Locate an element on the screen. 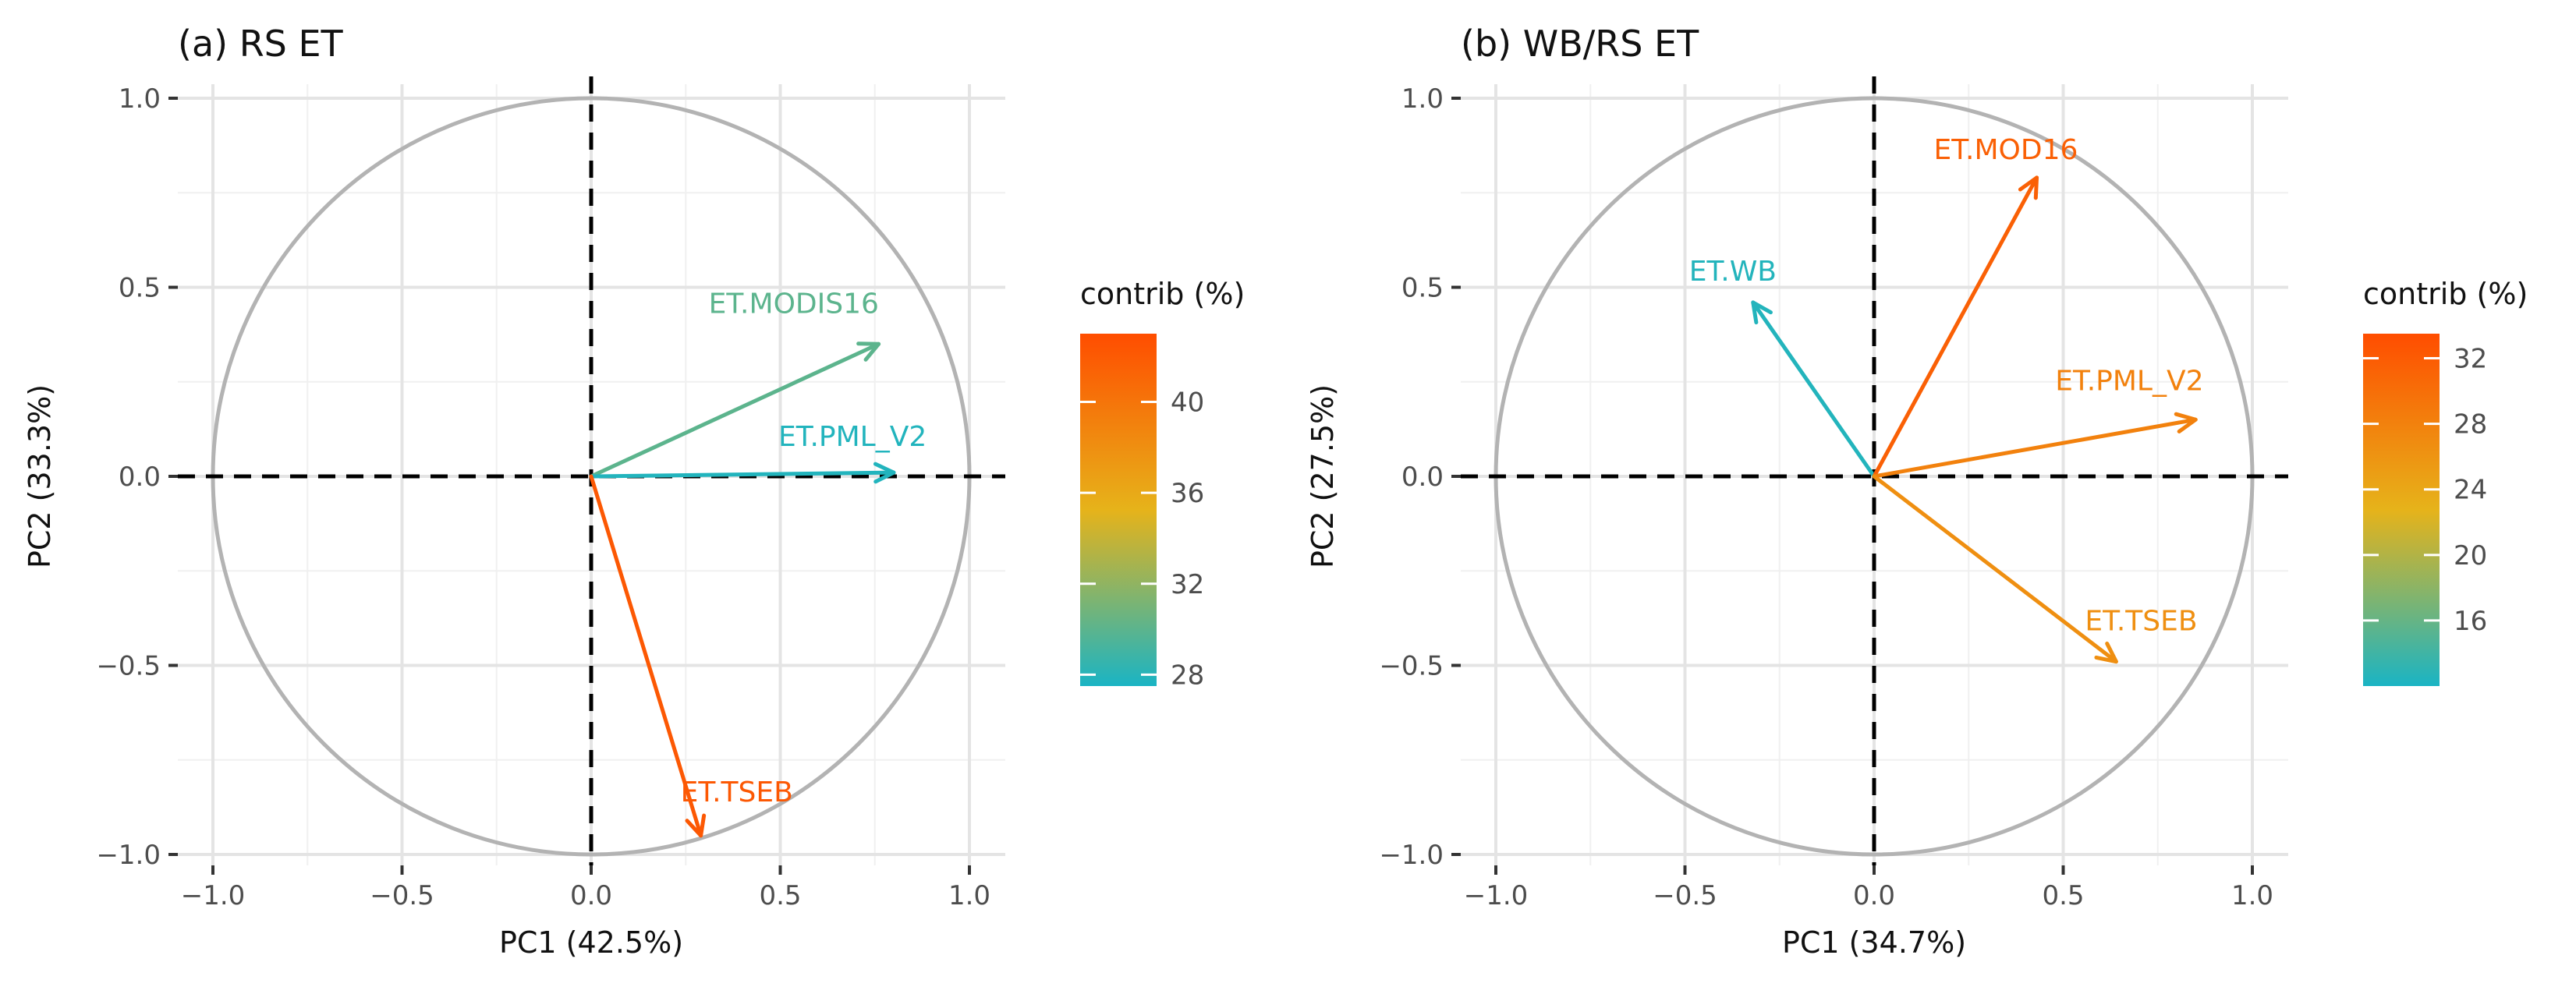  panel-b-colorbar-ticks: 16 20 24 28 32 is located at coordinates (2425, 490).